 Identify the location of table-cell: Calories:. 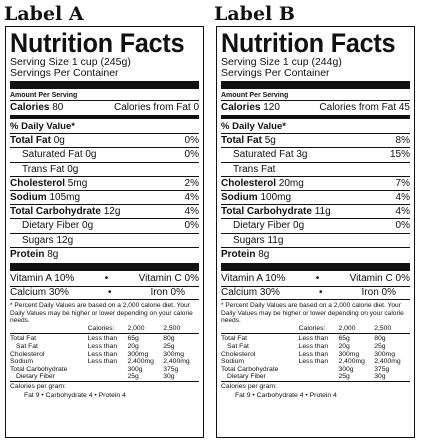
(318, 329).